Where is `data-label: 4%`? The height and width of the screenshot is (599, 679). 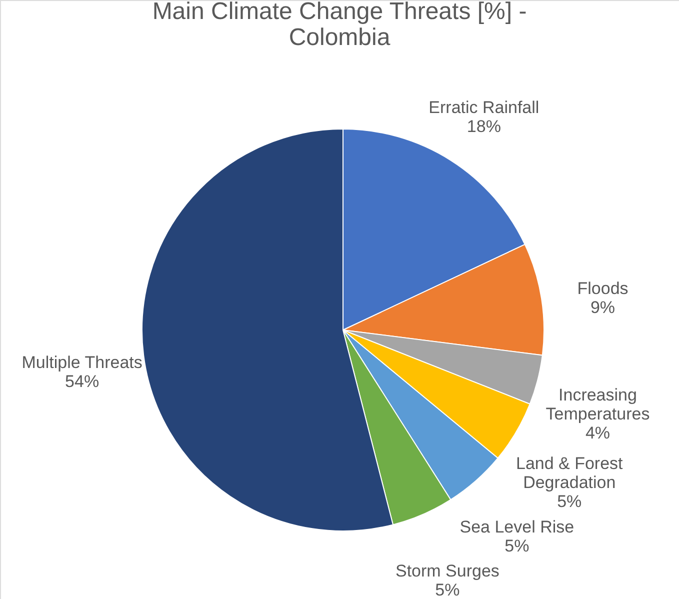
data-label: 4% is located at coordinates (597, 432).